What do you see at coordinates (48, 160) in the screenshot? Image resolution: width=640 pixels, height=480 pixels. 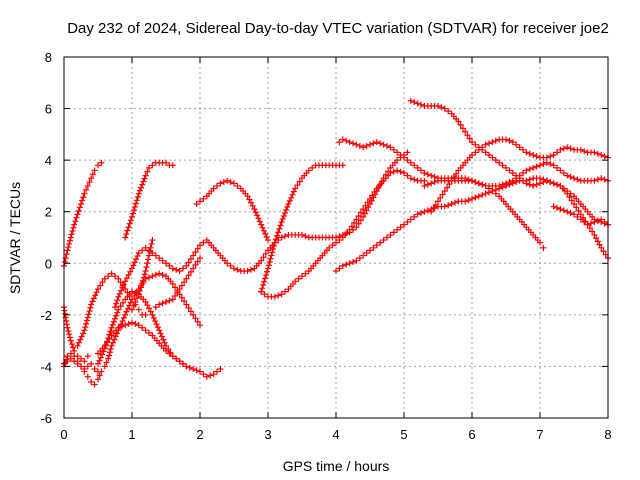 I see `y-tick-label: 4` at bounding box center [48, 160].